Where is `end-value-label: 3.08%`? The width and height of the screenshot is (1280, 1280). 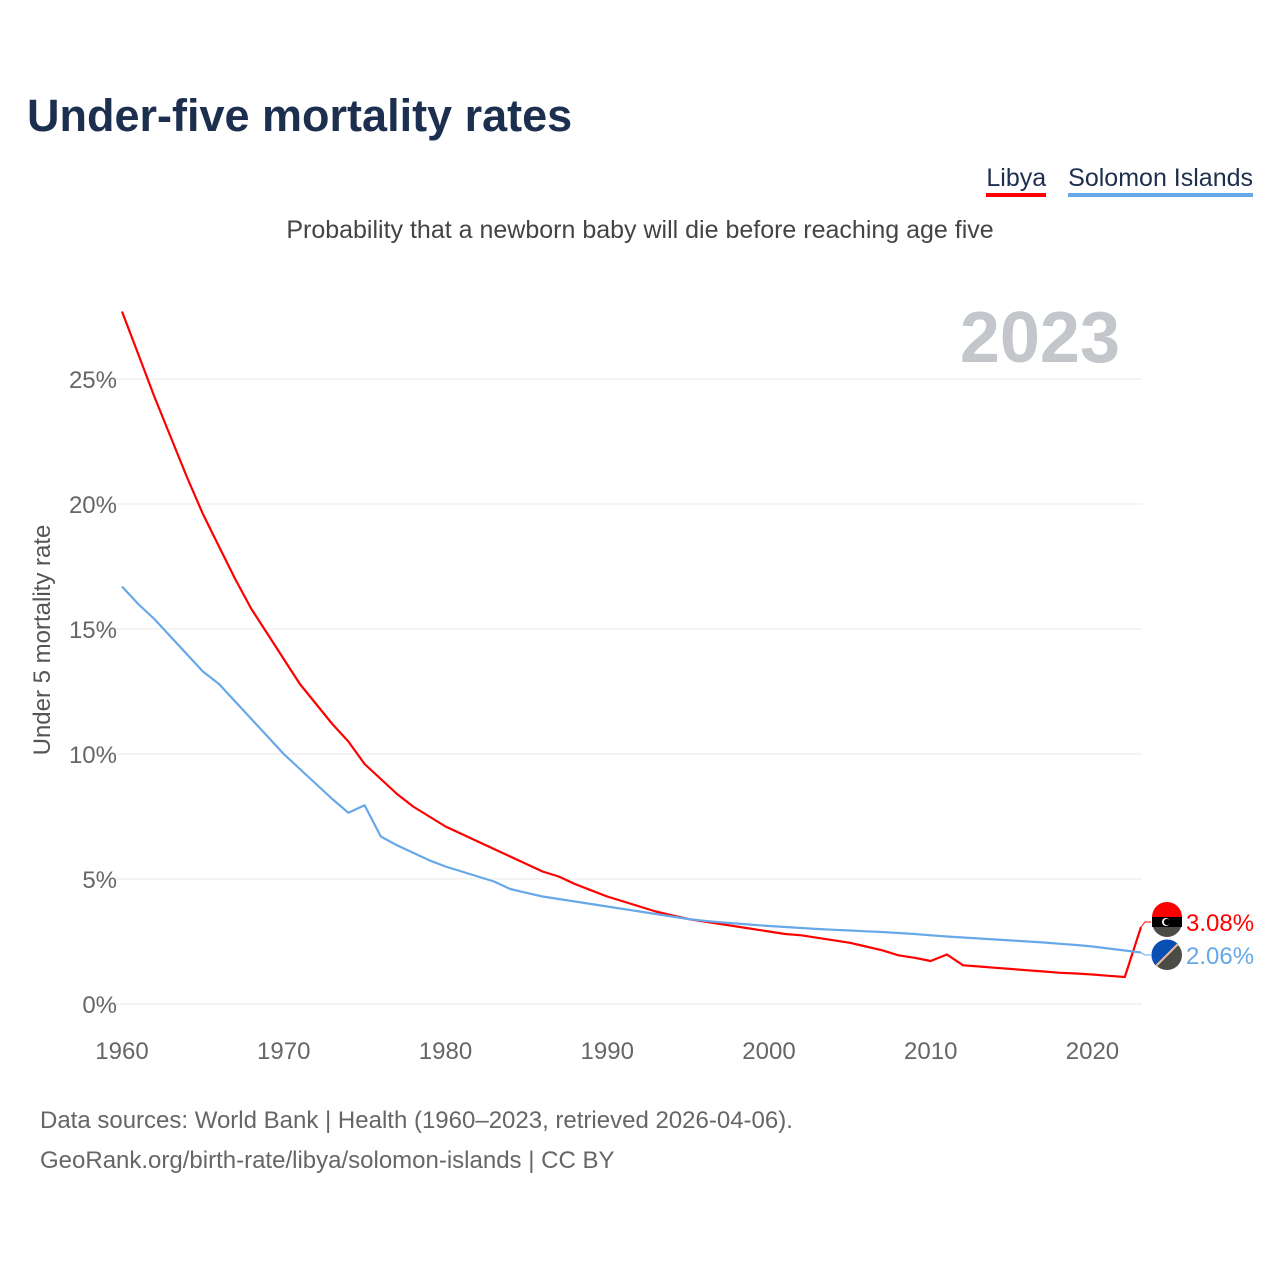
end-value-label: 3.08% is located at coordinates (1220, 923).